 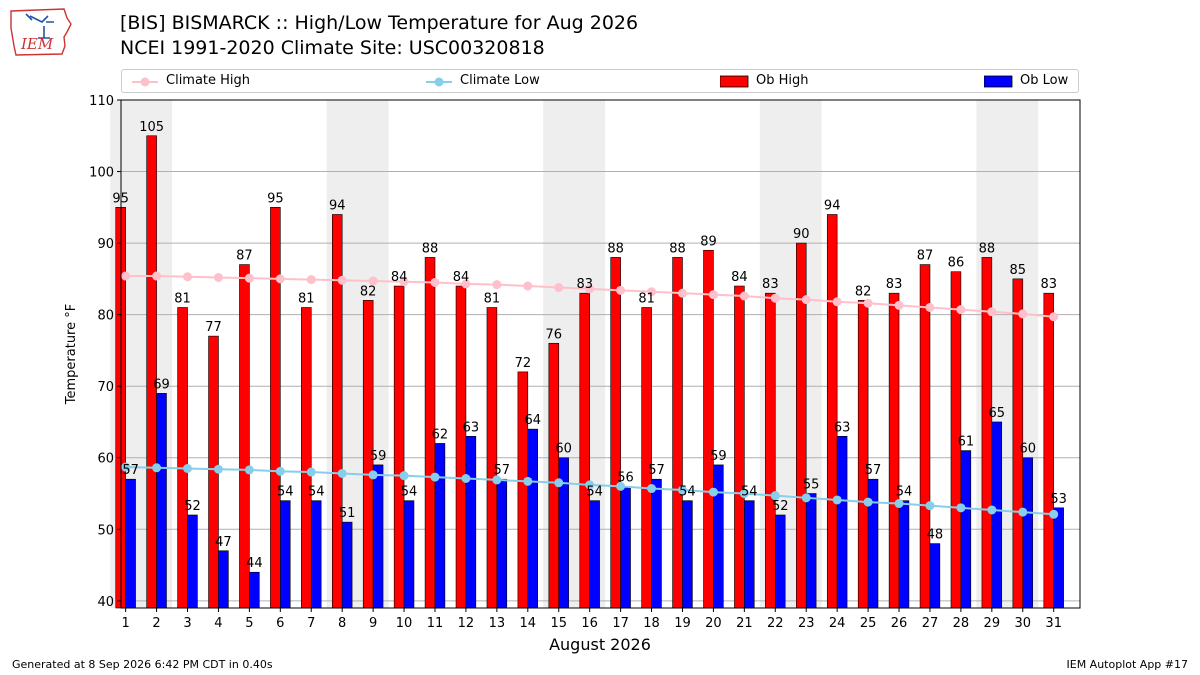 I want to click on legend-label: Ob High, so click(x=782, y=80).